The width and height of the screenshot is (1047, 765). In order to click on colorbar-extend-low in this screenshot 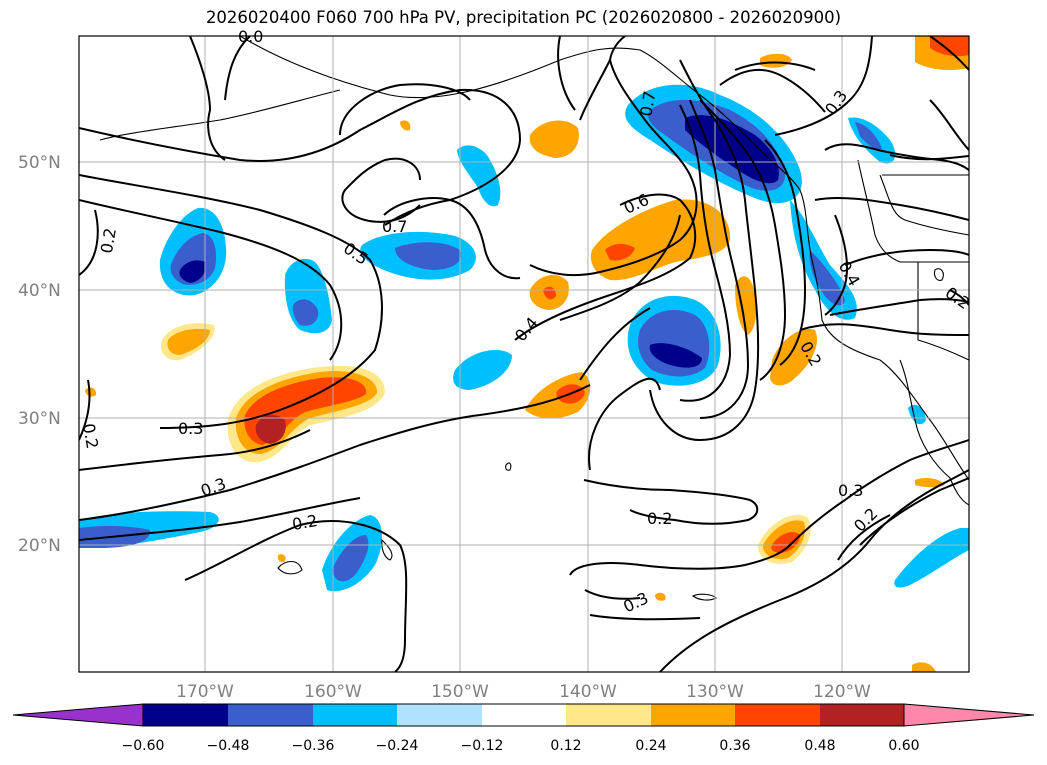, I will do `click(78, 715)`.